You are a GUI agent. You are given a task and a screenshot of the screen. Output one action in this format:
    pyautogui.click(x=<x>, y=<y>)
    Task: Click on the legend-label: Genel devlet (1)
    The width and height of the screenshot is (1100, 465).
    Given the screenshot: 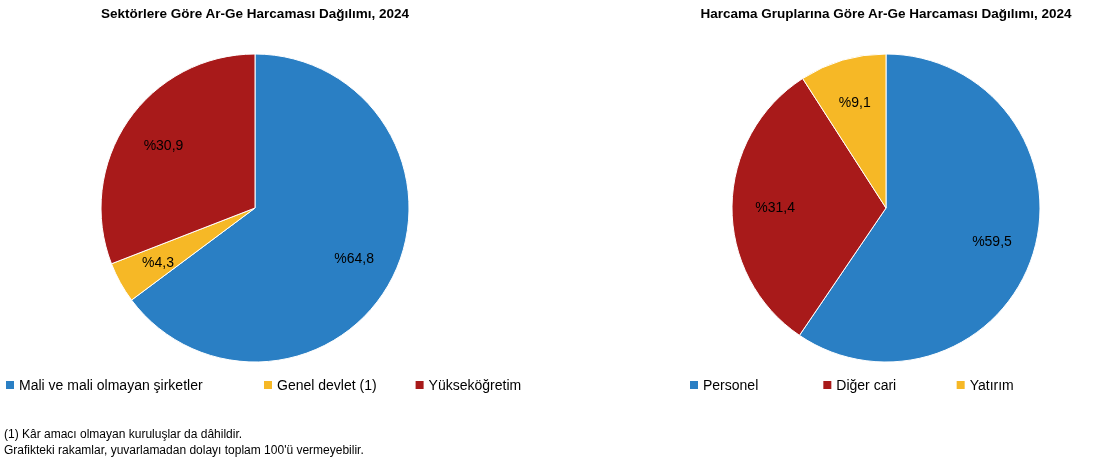 What is the action you would take?
    pyautogui.click(x=327, y=385)
    